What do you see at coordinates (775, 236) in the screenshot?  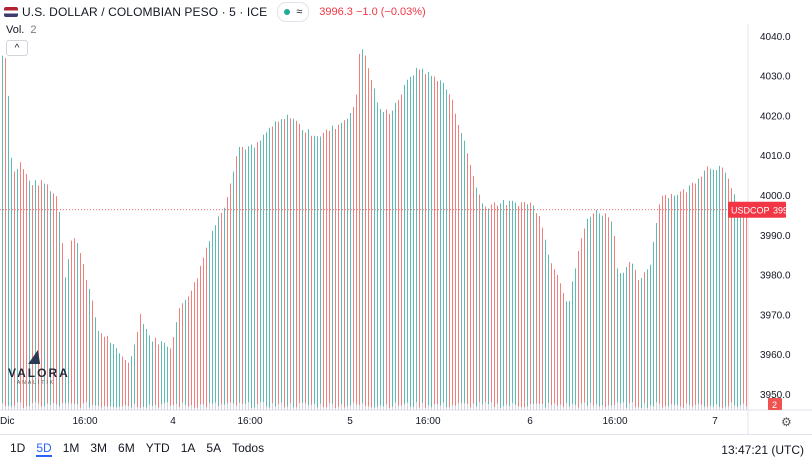 I see `y-tick-label: 3990.0` at bounding box center [775, 236].